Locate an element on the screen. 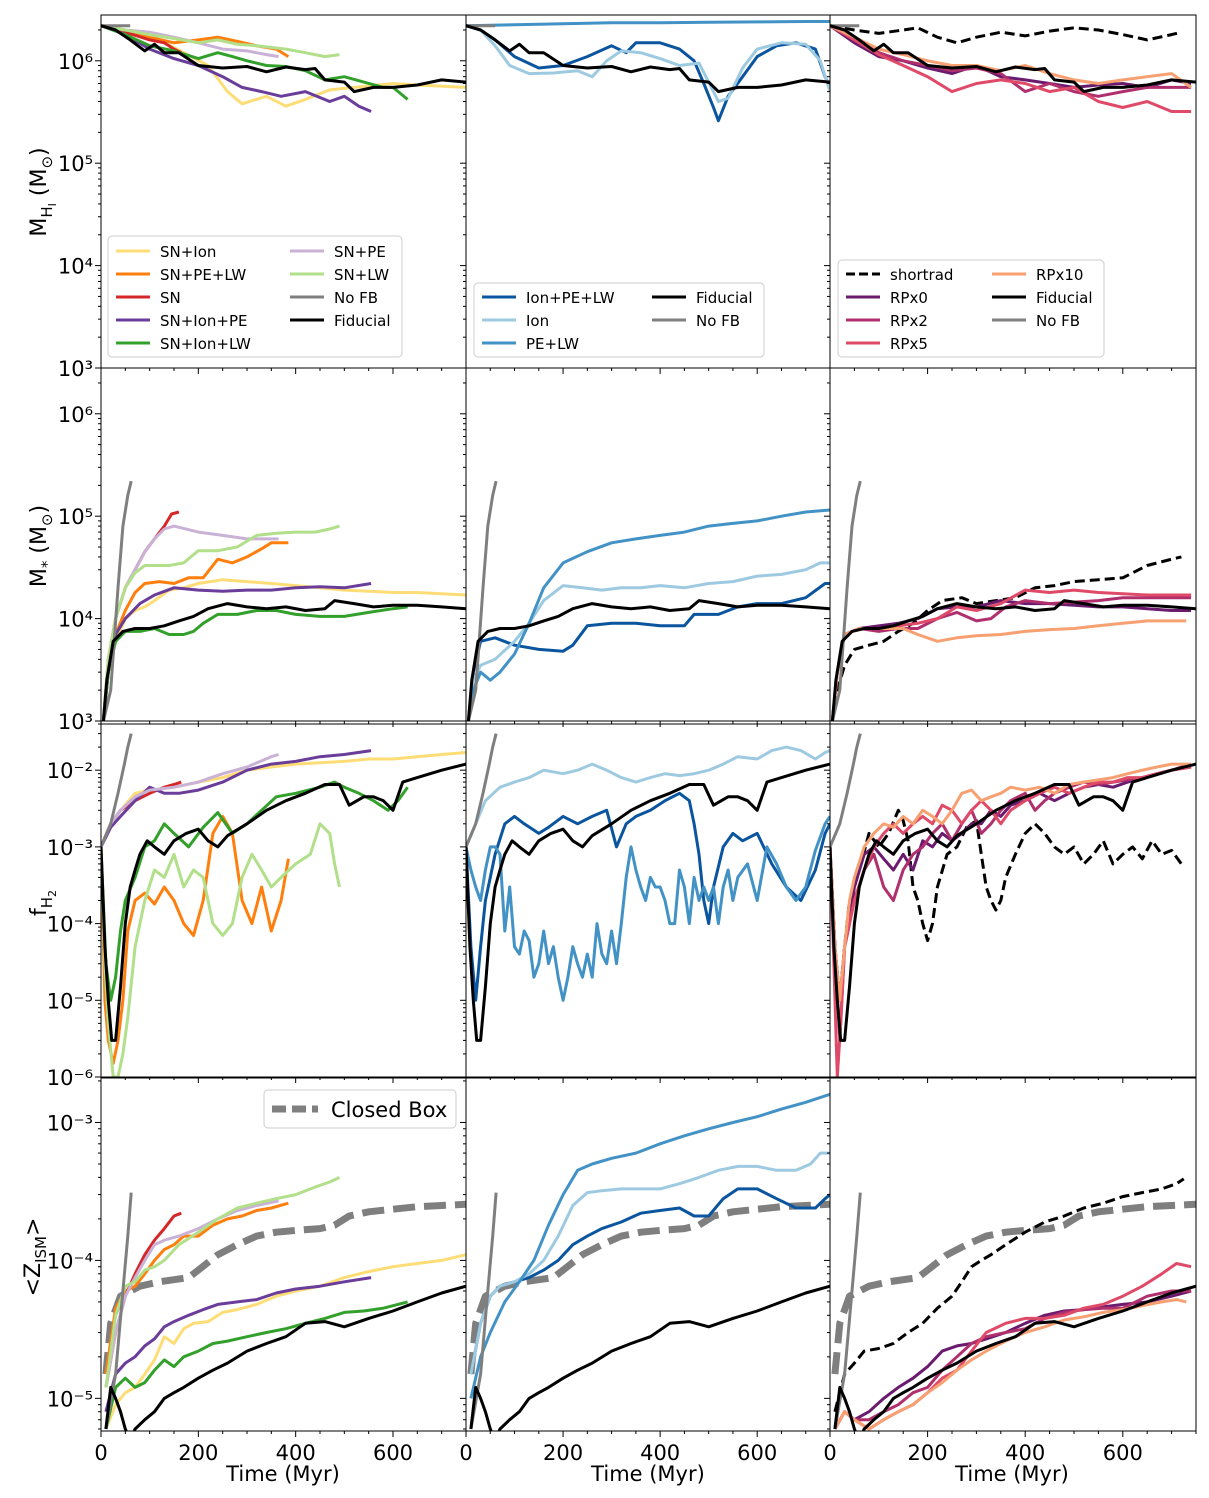  series-line-sn-ion is located at coordinates (285, 1341).